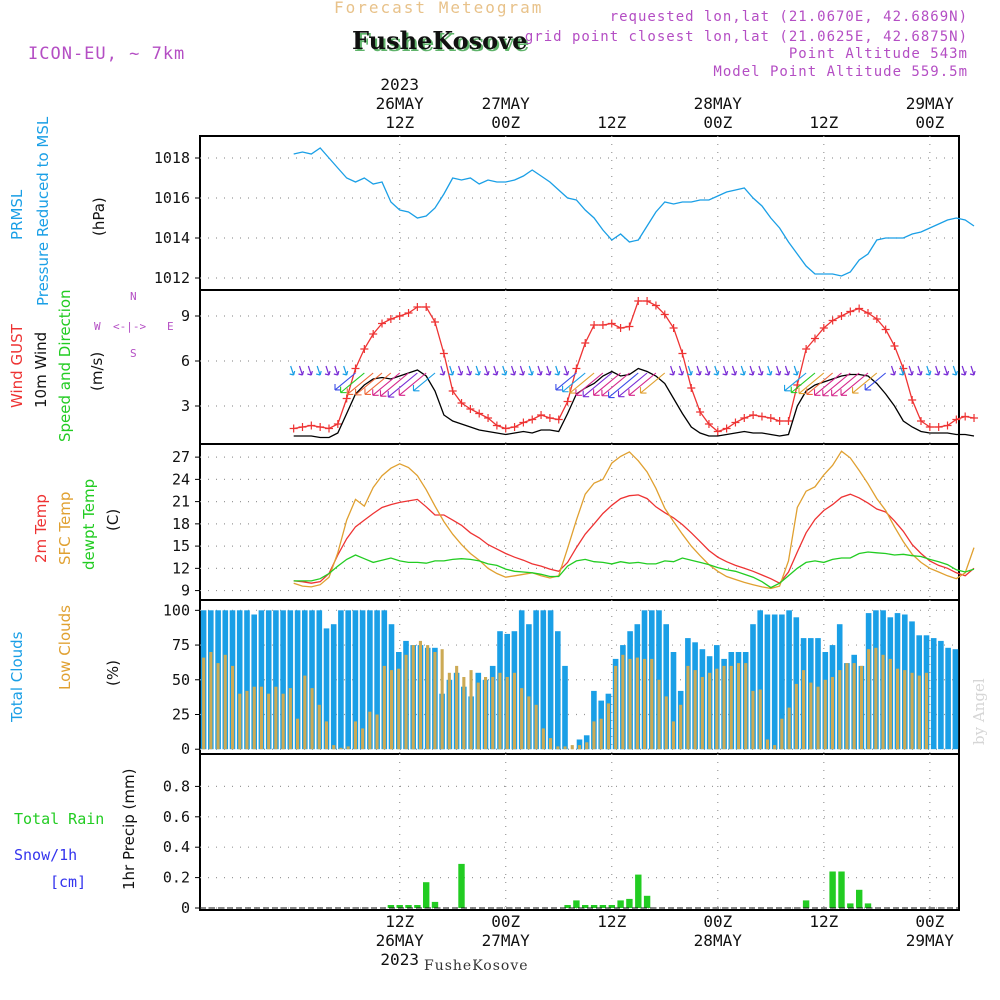 This screenshot has height=1000, width=1000. What do you see at coordinates (185, 316) in the screenshot?
I see `y-tick-label: 9` at bounding box center [185, 316].